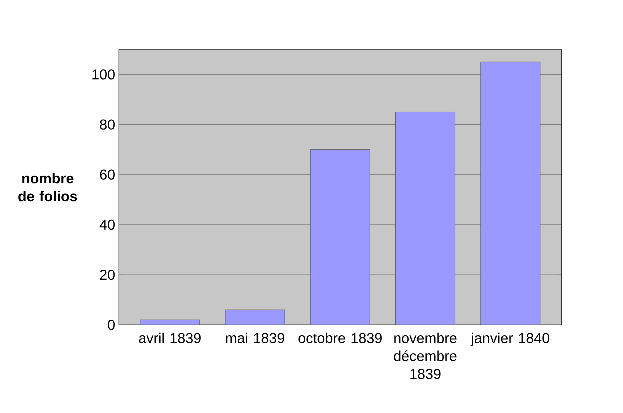 This screenshot has height=413, width=623. I want to click on x-tick-label: octobre 1839, so click(340, 338).